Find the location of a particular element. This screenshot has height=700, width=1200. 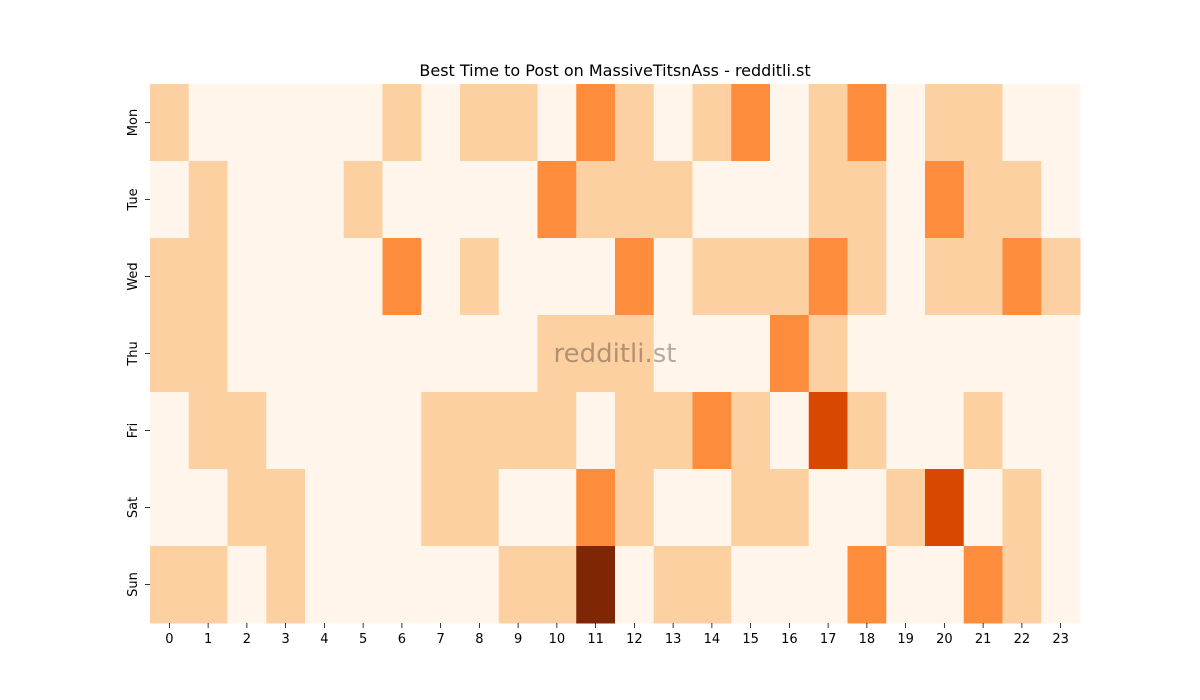

x-tick-label: 11 is located at coordinates (595, 639).